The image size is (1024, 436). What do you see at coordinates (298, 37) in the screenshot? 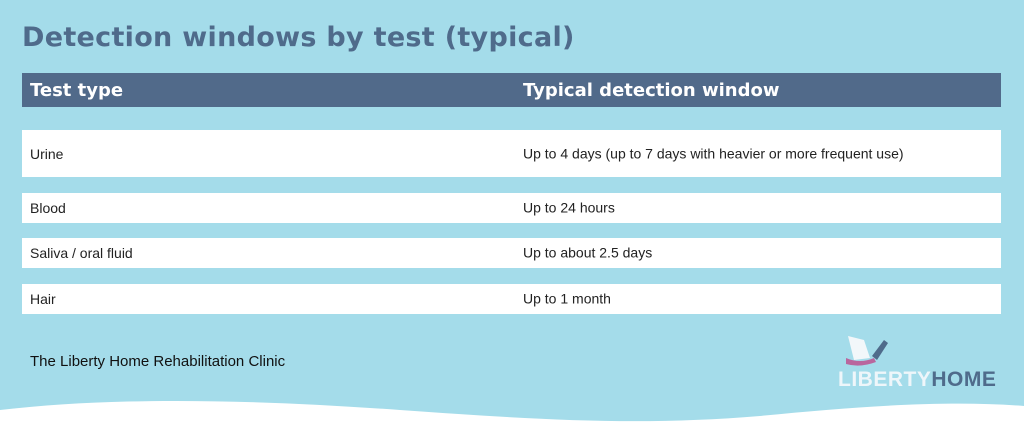
I see `page-title: Detection windows by test (typical)` at bounding box center [298, 37].